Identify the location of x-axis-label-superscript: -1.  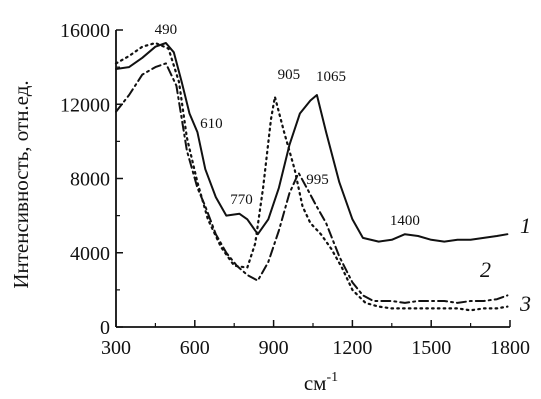
(332, 377).